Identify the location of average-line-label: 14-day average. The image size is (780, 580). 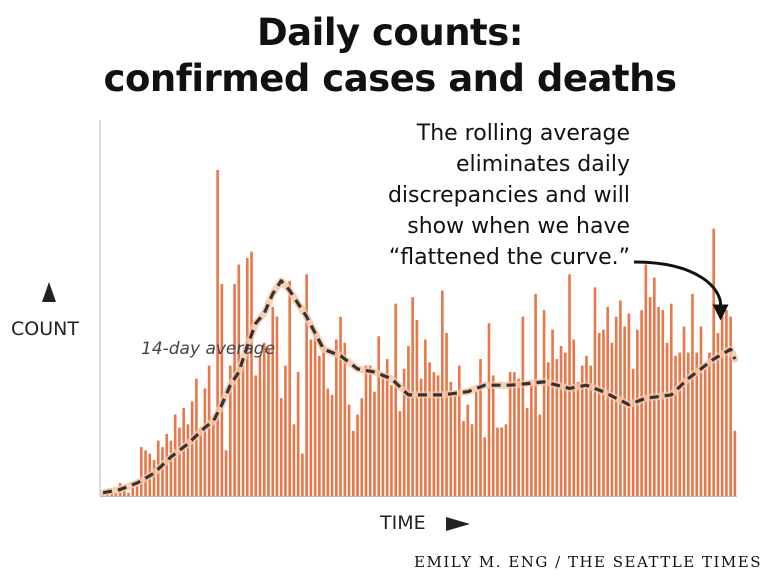
(208, 349).